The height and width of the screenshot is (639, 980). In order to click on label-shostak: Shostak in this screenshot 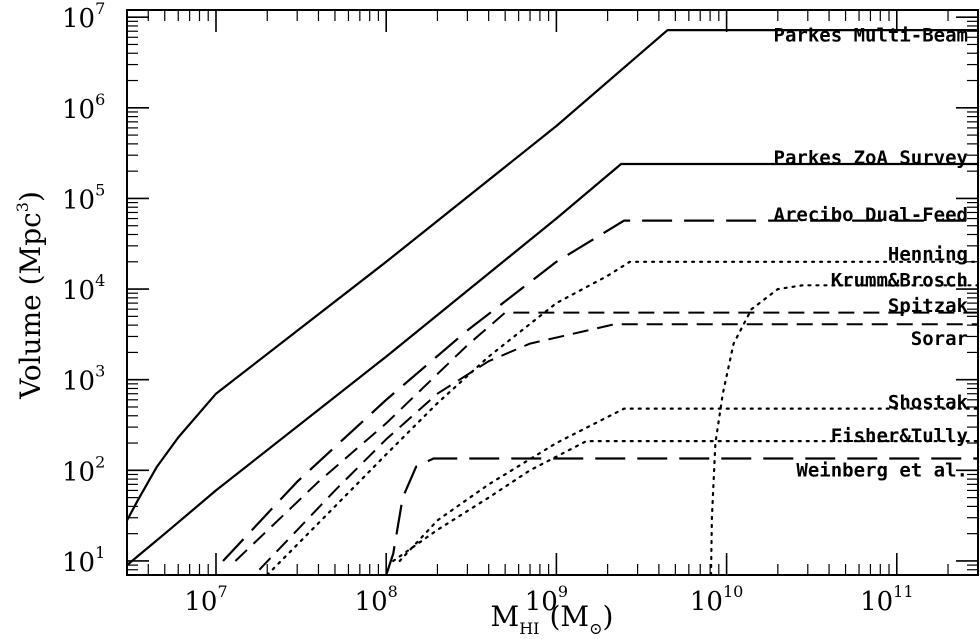, I will do `click(928, 403)`.